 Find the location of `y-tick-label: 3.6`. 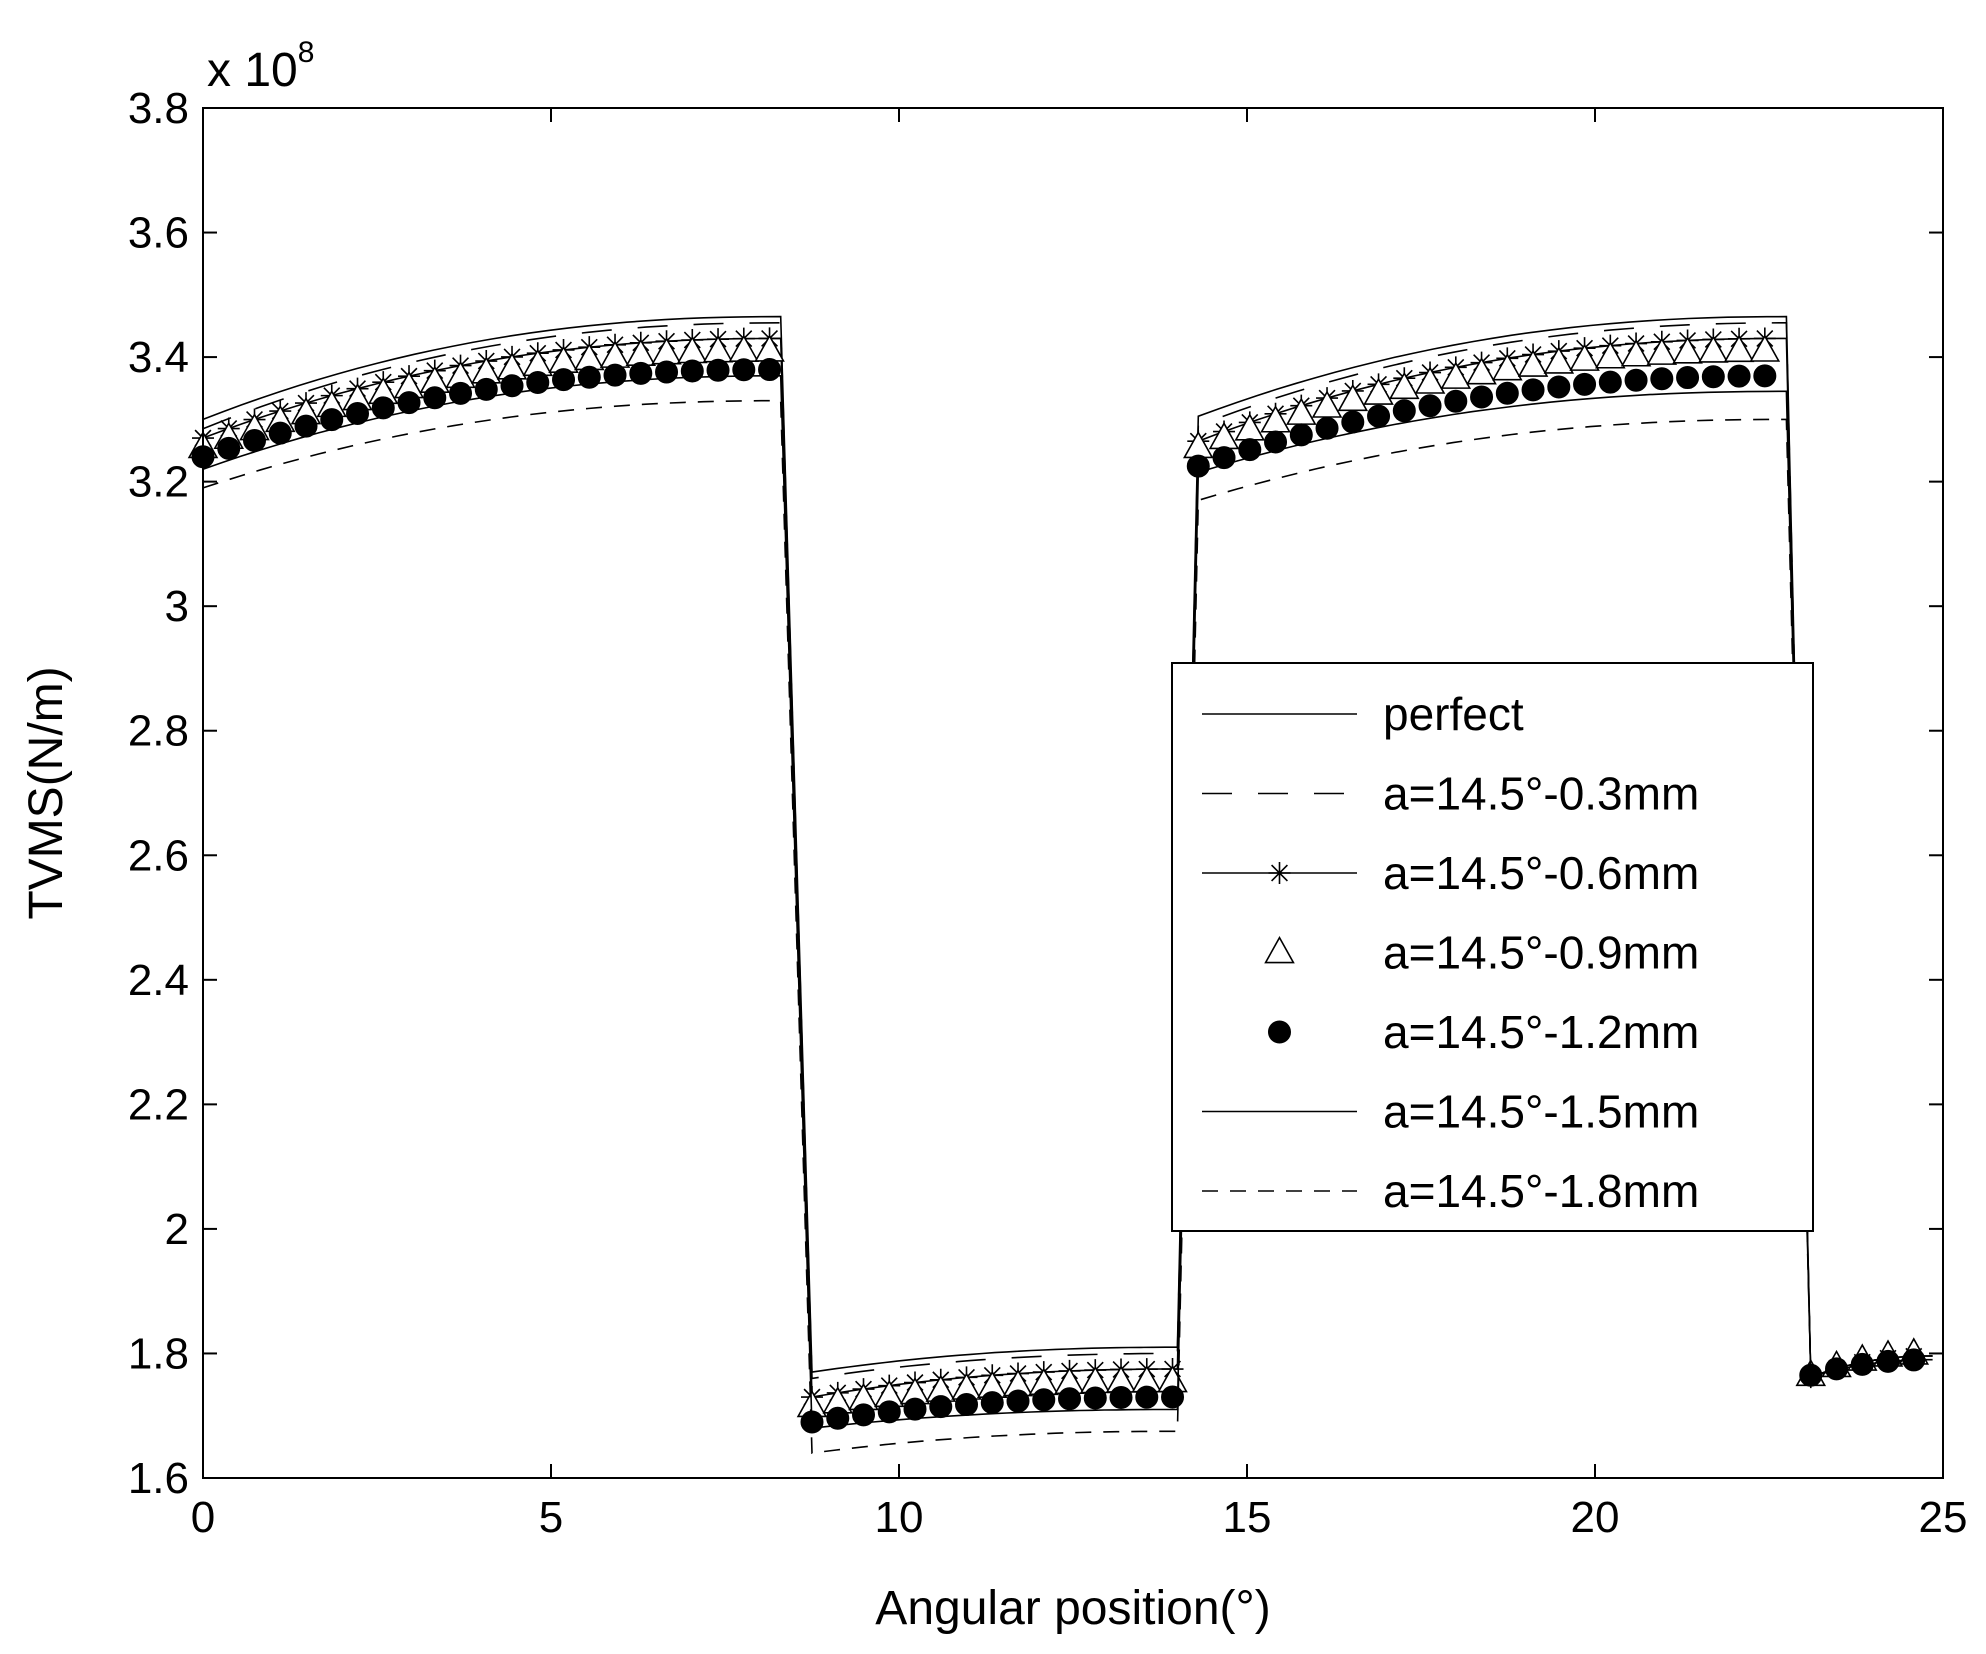

y-tick-label: 3.6 is located at coordinates (158, 233).